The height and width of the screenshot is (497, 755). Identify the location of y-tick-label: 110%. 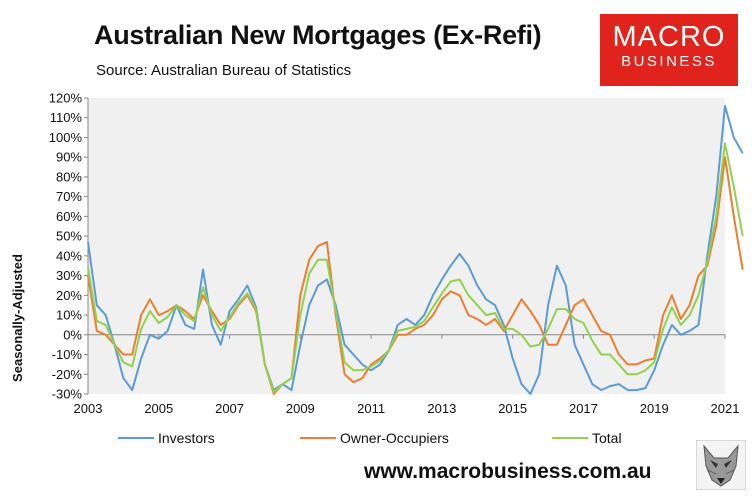
(66, 117).